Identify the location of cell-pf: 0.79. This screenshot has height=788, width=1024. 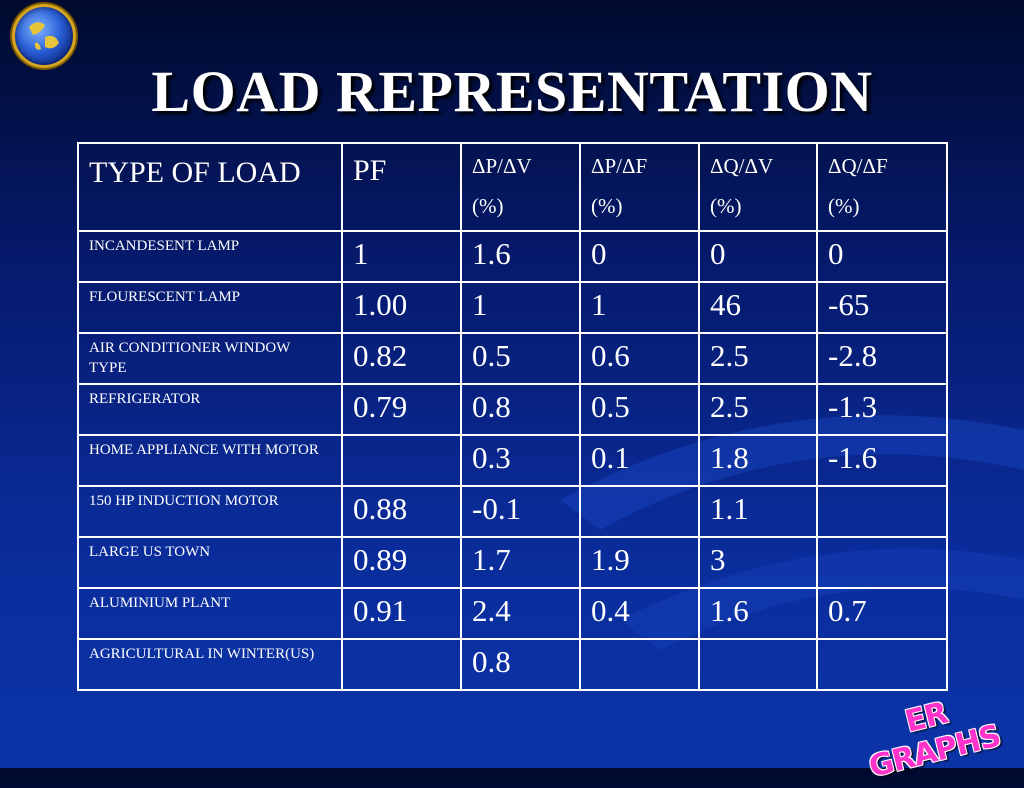
(401, 409).